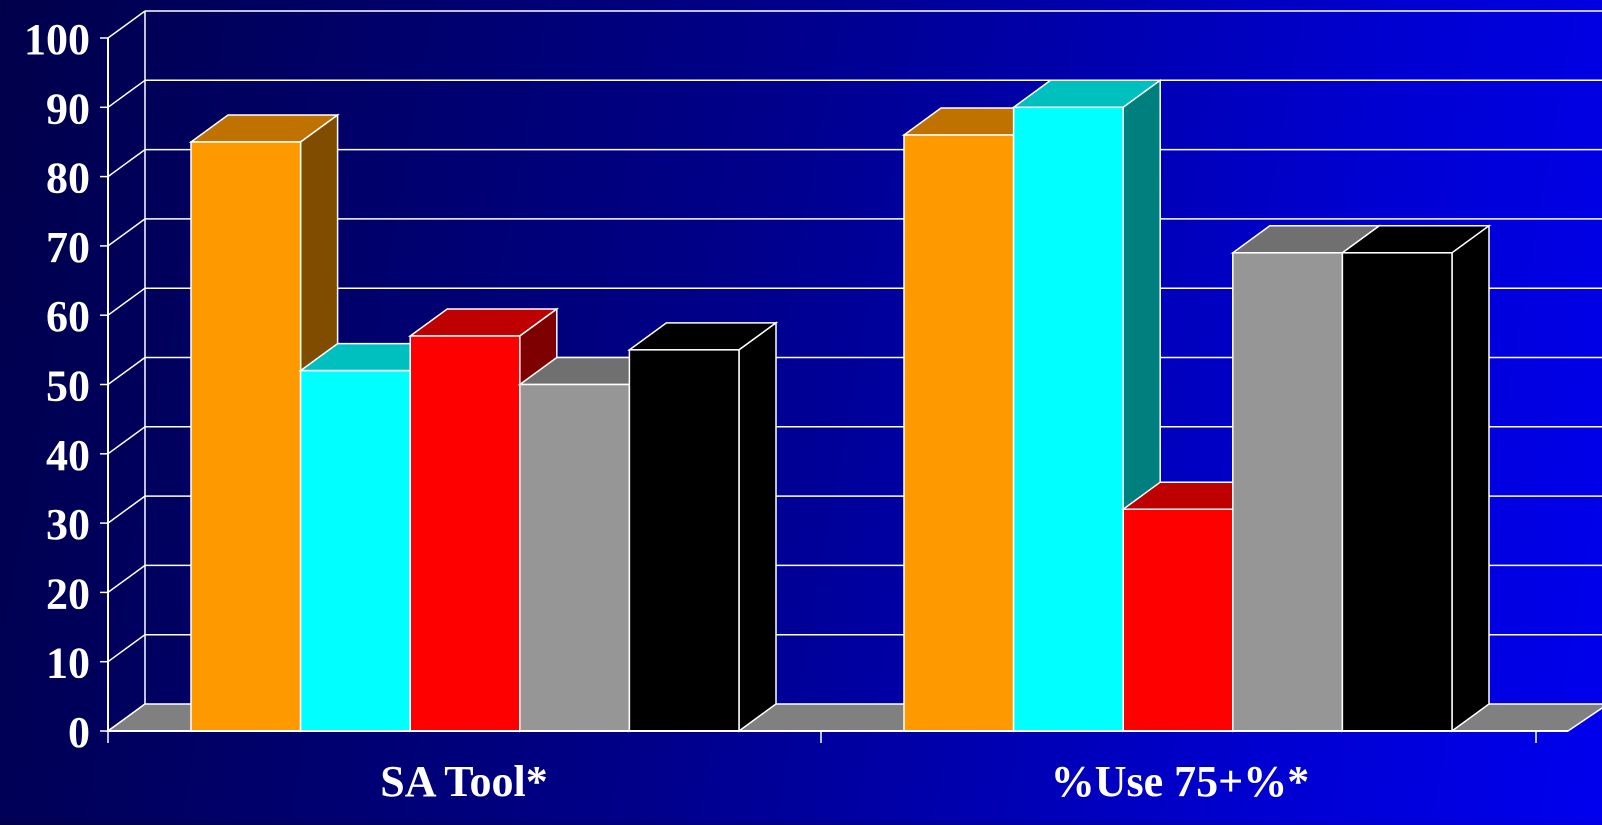 This screenshot has height=825, width=1602. Describe the element at coordinates (844, 781) in the screenshot. I see `category-labels: SA Tool* %Use 75+%*` at that location.